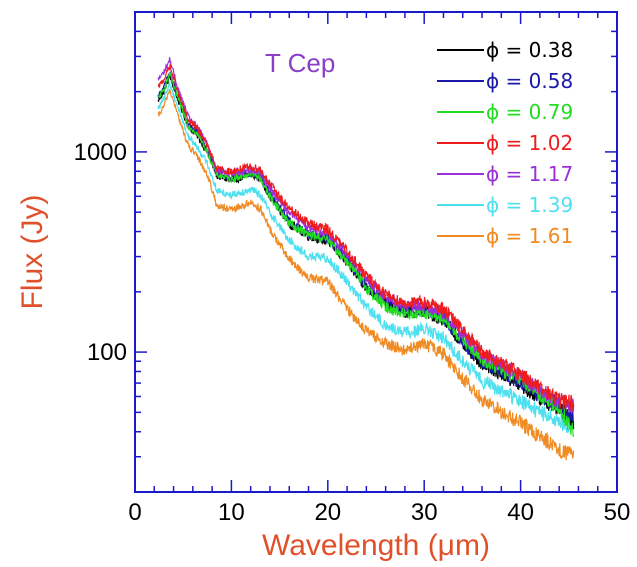 The height and width of the screenshot is (567, 637). What do you see at coordinates (520, 512) in the screenshot?
I see `x-tick-label: 40` at bounding box center [520, 512].